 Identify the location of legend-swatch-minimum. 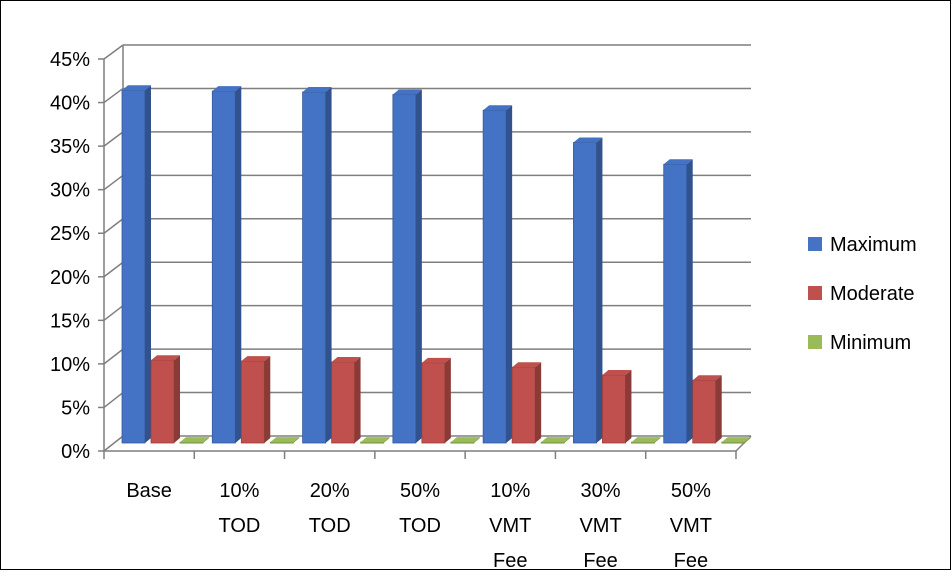
(815, 342).